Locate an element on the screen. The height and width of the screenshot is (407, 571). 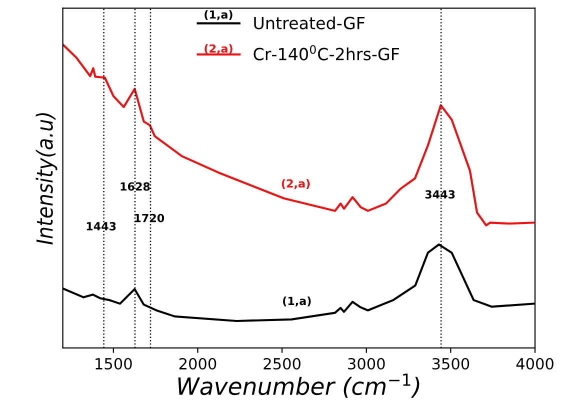
x-tick-label: 2500 is located at coordinates (282, 364).